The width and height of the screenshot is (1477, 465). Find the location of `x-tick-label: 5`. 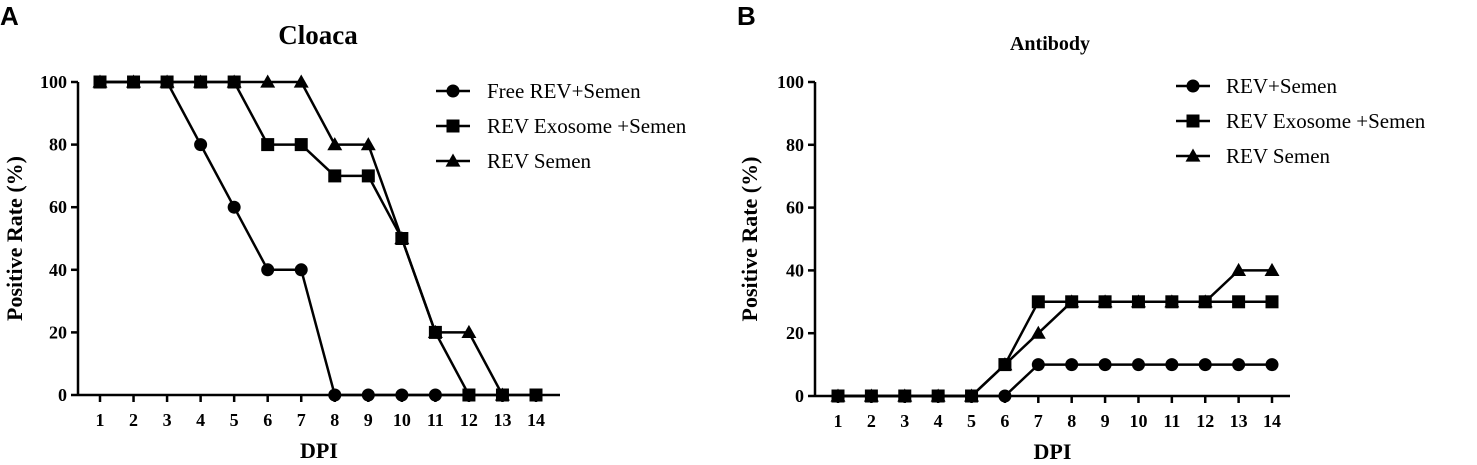

x-tick-label: 5 is located at coordinates (971, 421).